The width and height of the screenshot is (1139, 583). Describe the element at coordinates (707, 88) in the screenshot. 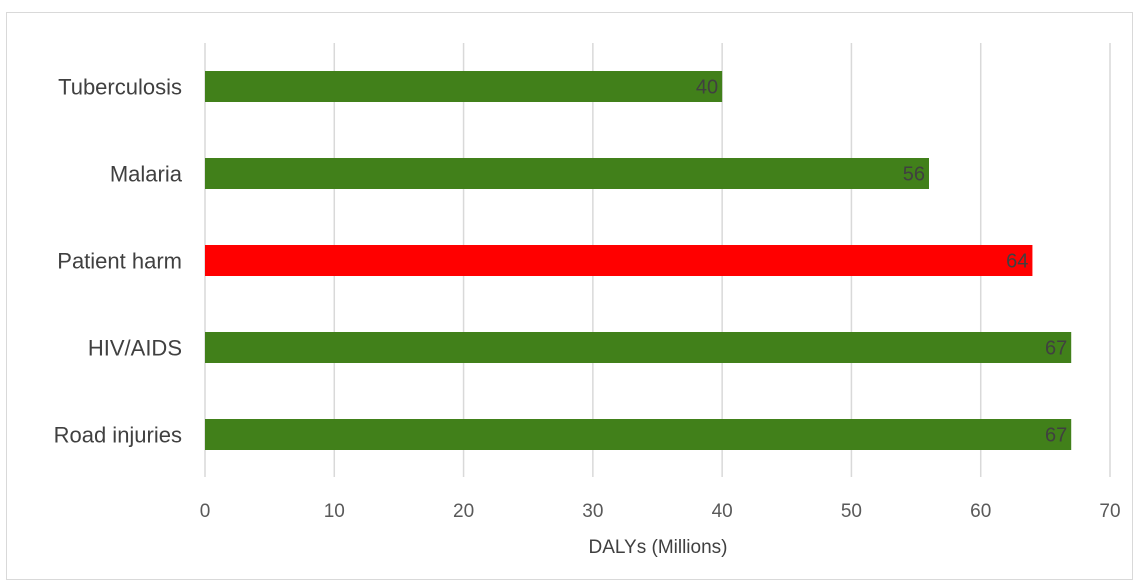

I see `data-label: 40` at that location.